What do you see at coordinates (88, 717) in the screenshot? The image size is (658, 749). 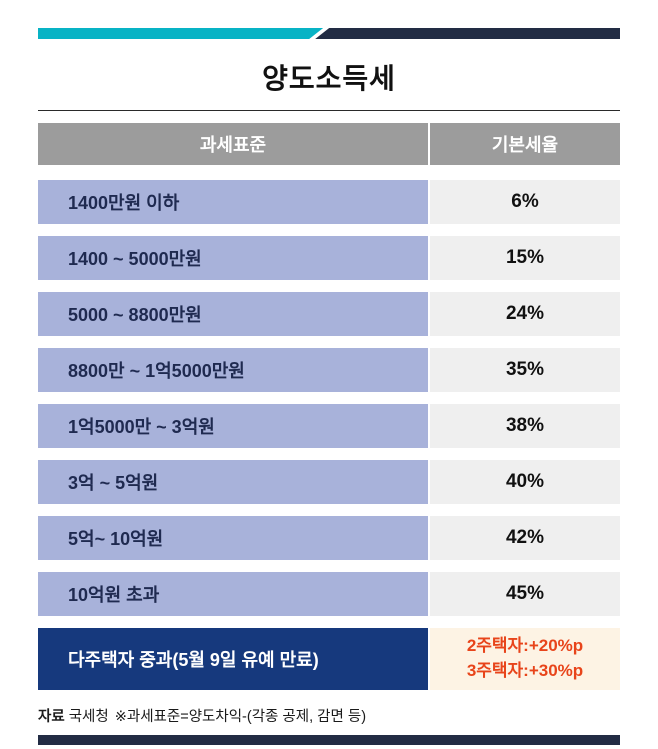 I see `source-text: 국세청` at bounding box center [88, 717].